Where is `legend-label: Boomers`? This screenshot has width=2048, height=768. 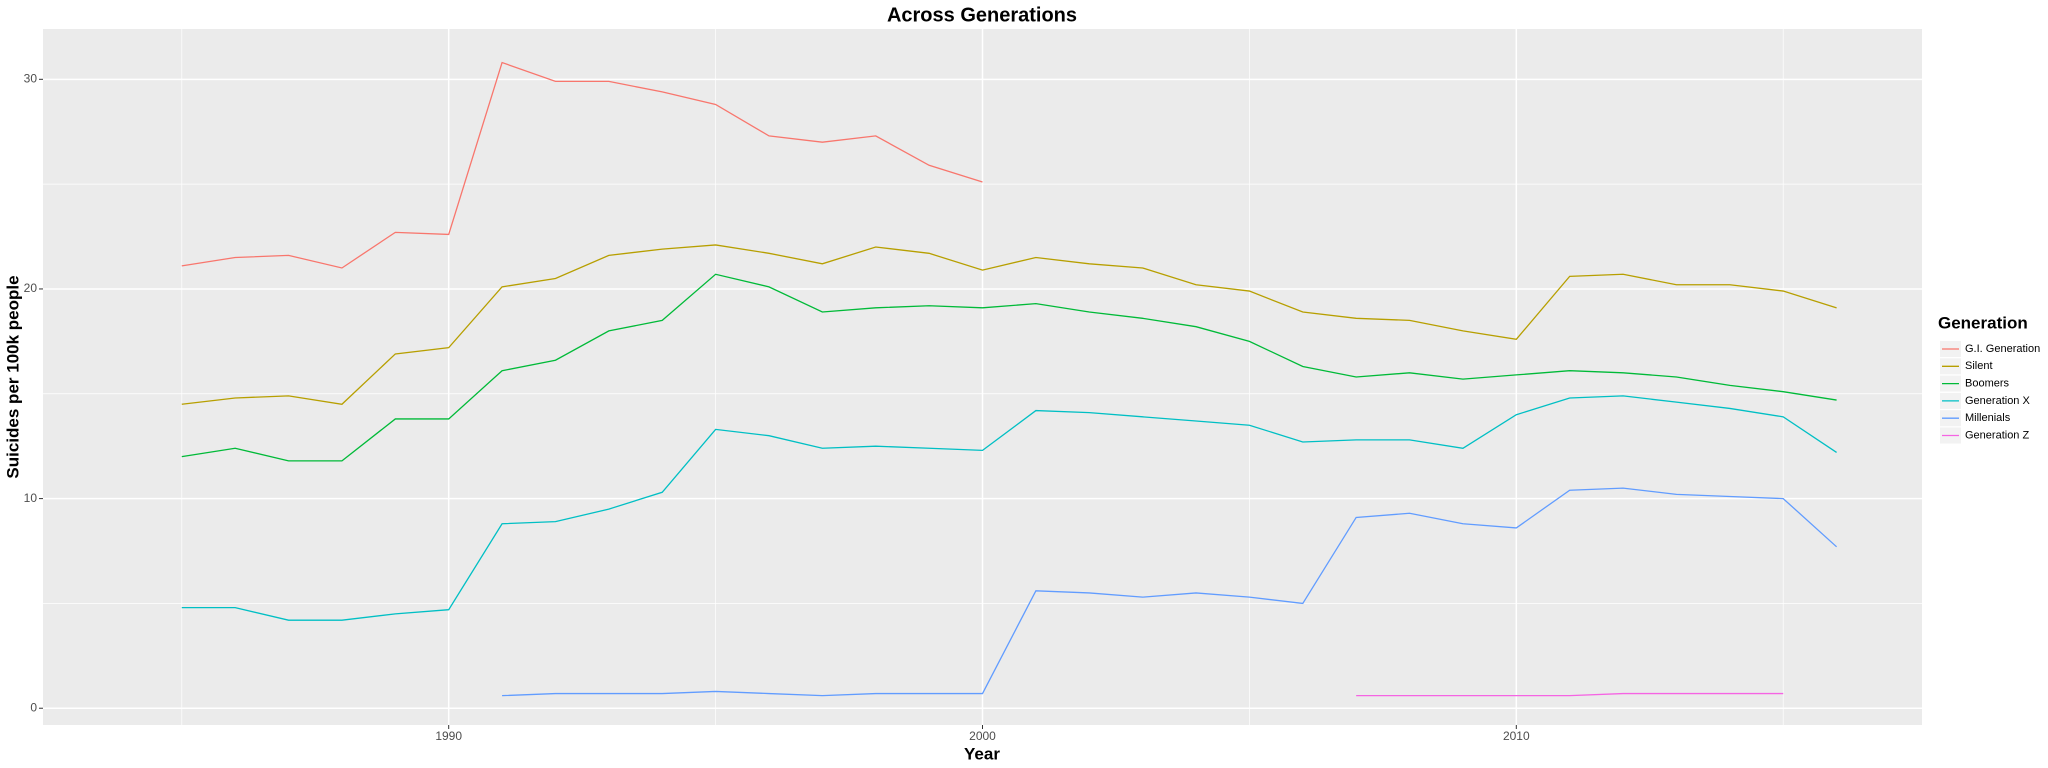 legend-label: Boomers is located at coordinates (1987, 384).